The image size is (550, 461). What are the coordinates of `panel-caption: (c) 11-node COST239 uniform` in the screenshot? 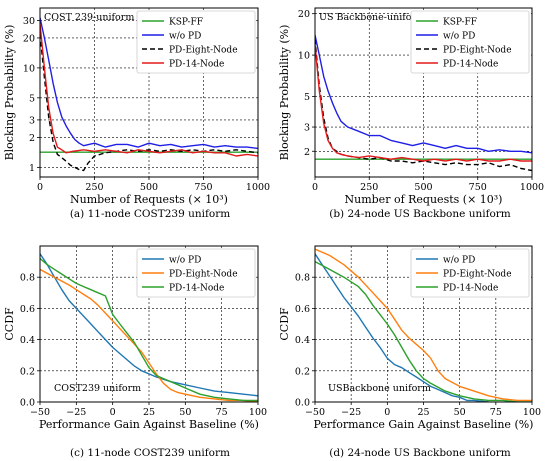 It's located at (150, 453).